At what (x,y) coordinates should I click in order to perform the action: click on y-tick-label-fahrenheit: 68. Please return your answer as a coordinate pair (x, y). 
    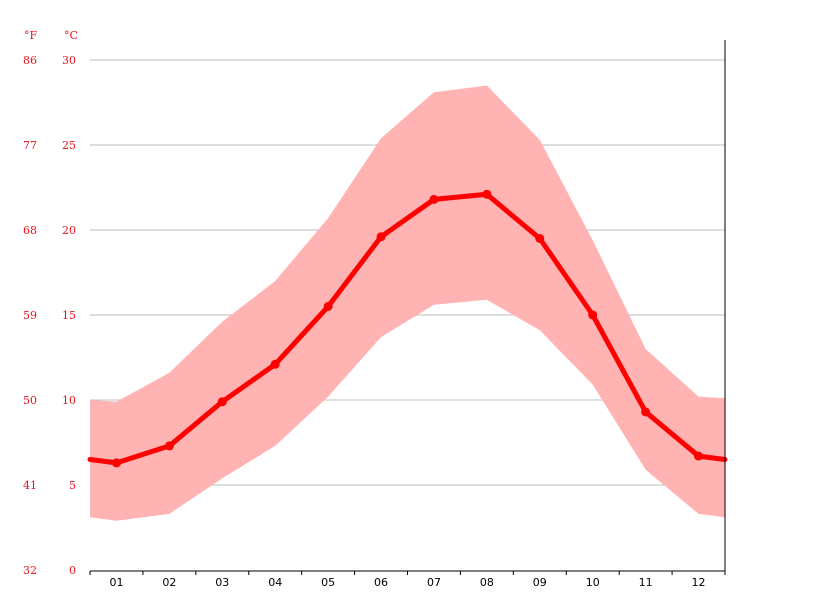
    Looking at the image, I should click on (30, 230).